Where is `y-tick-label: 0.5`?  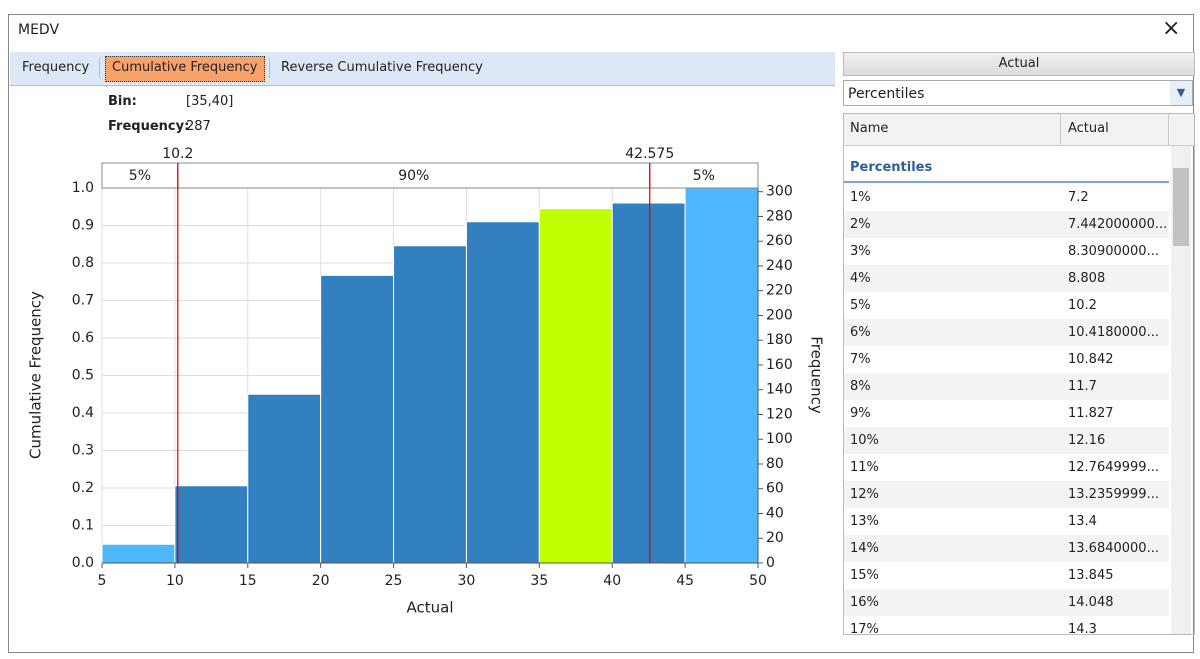
y-tick-label: 0.5 is located at coordinates (83, 376).